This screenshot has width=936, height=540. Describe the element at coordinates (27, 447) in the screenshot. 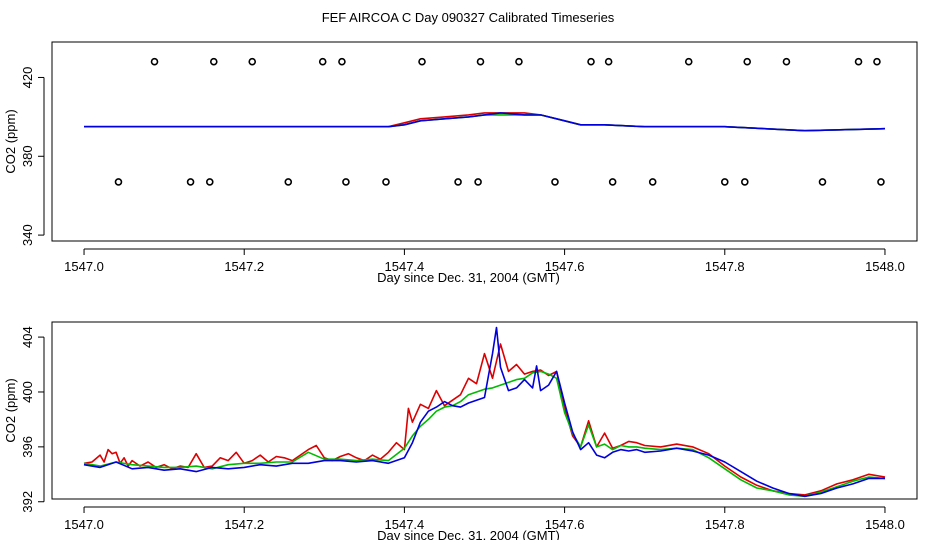

I see `y-tick-label: 396` at that location.